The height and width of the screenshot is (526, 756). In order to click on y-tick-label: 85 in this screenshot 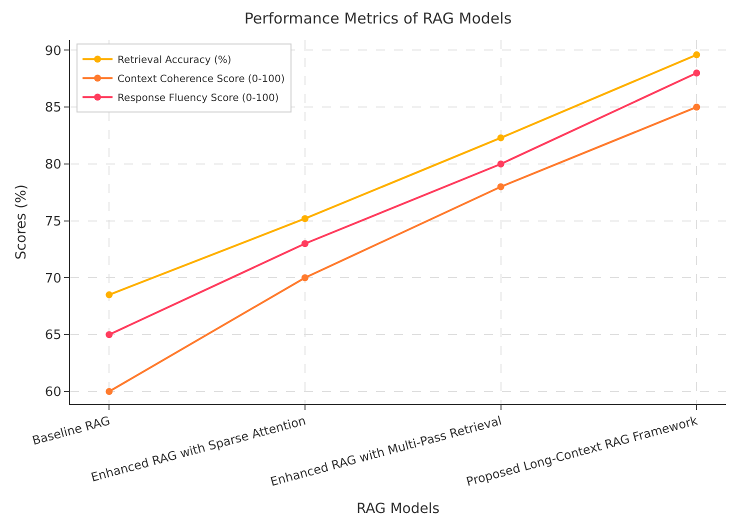, I will do `click(53, 108)`.